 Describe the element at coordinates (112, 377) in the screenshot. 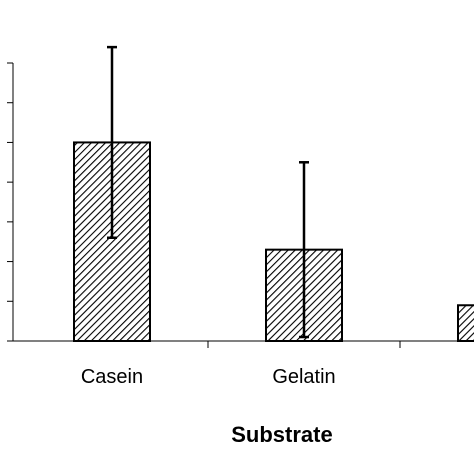

I see `category-label-casein: Casein` at that location.